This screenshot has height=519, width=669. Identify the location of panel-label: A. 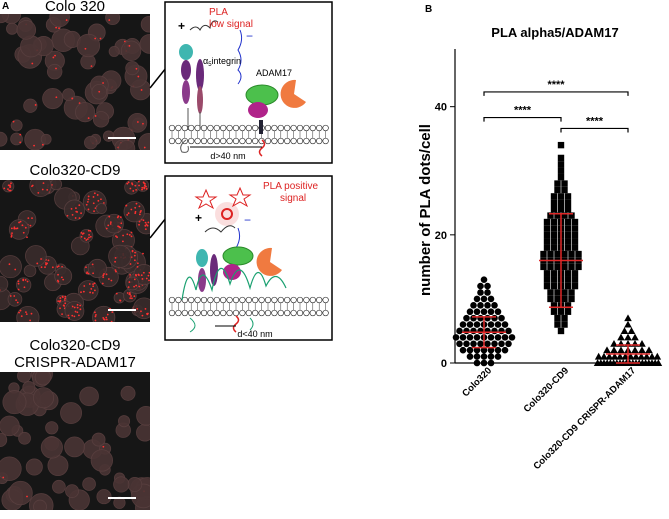
(5, 6).